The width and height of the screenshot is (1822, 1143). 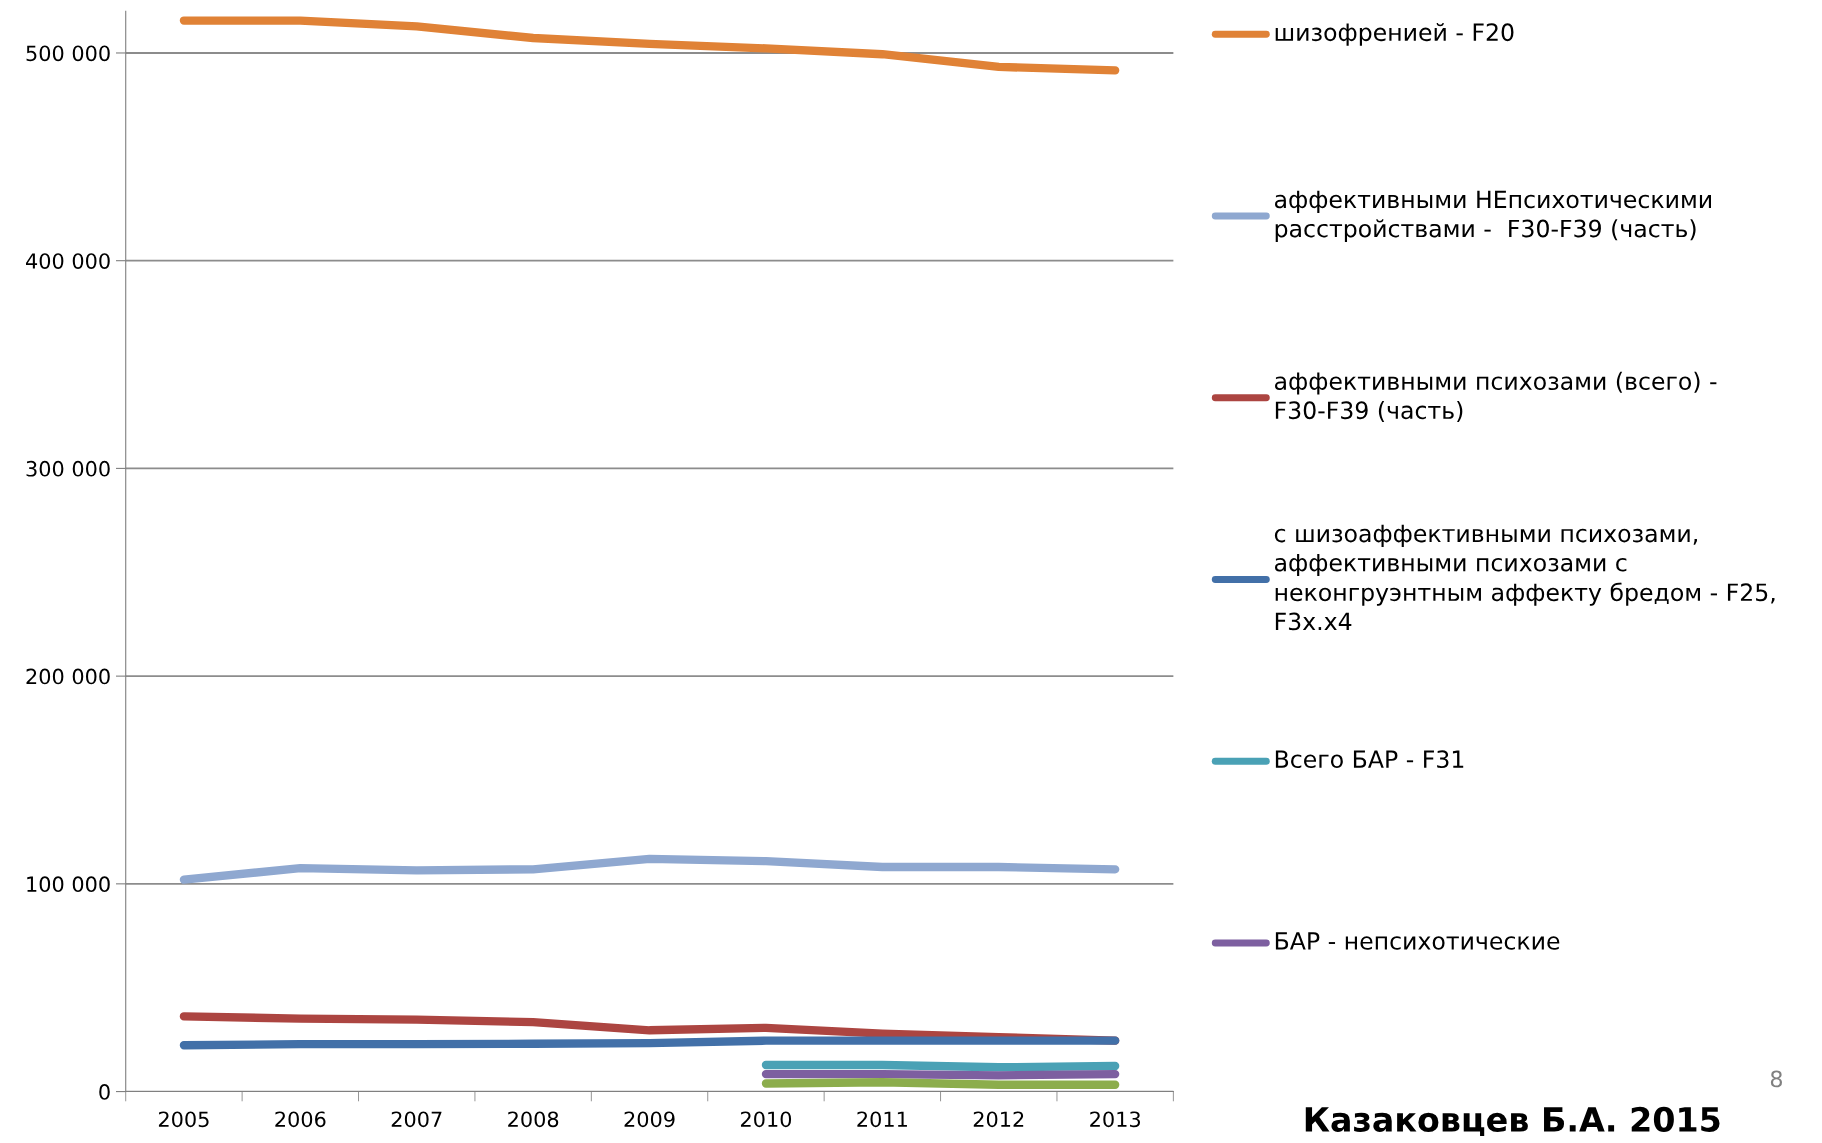 I want to click on x-tick-label: 2006, so click(x=300, y=1119).